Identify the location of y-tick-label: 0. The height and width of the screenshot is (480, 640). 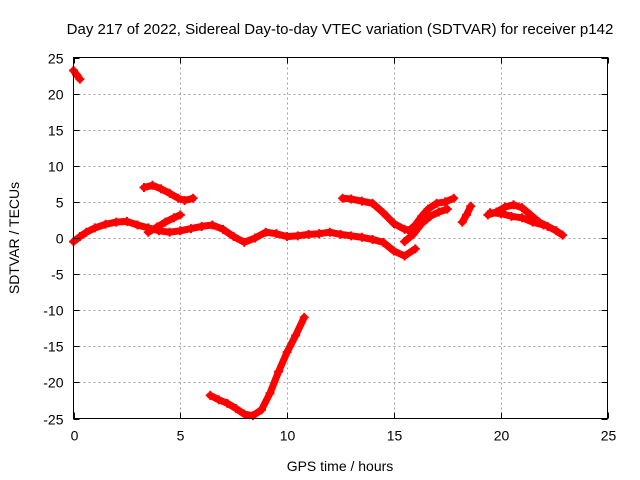
(60, 239).